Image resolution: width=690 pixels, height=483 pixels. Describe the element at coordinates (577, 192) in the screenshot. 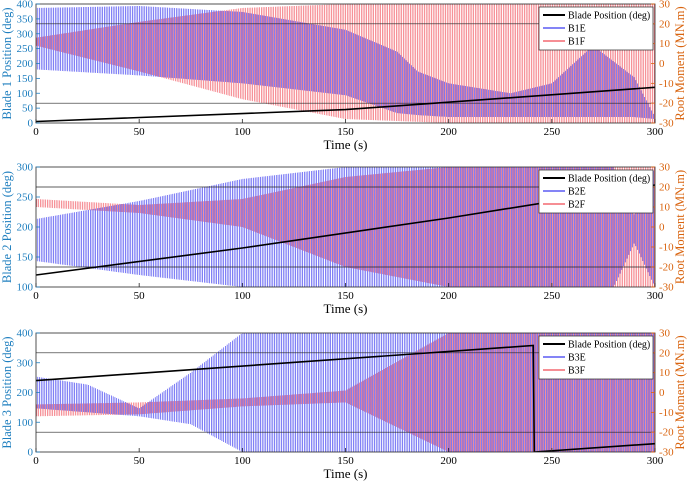

I see `legend-entry: B2E` at that location.